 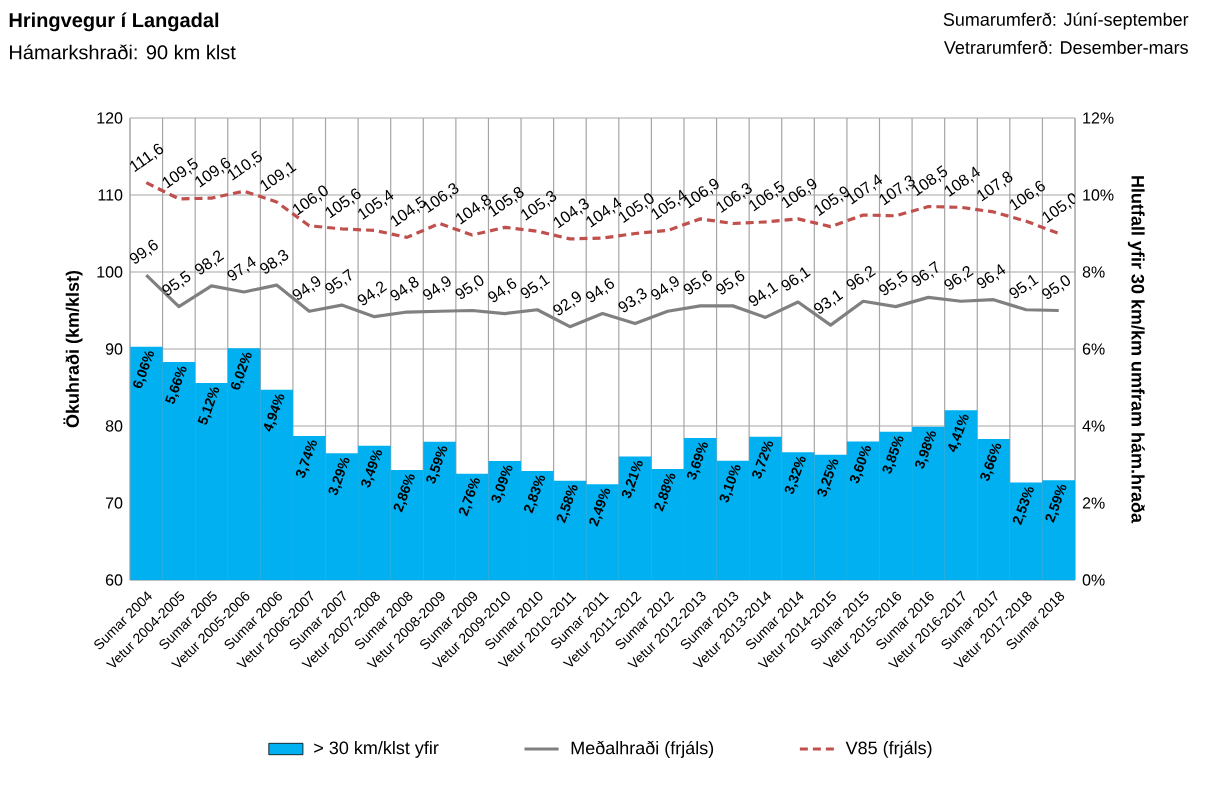 I want to click on data-label: 94,2, so click(x=372, y=293).